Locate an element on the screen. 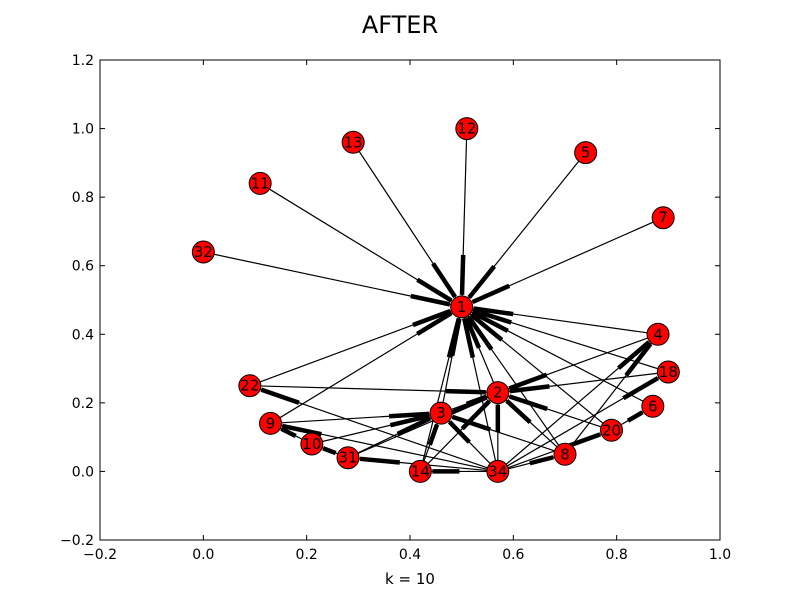 The height and width of the screenshot is (600, 800). x-tick-label: 1.0 is located at coordinates (720, 555).